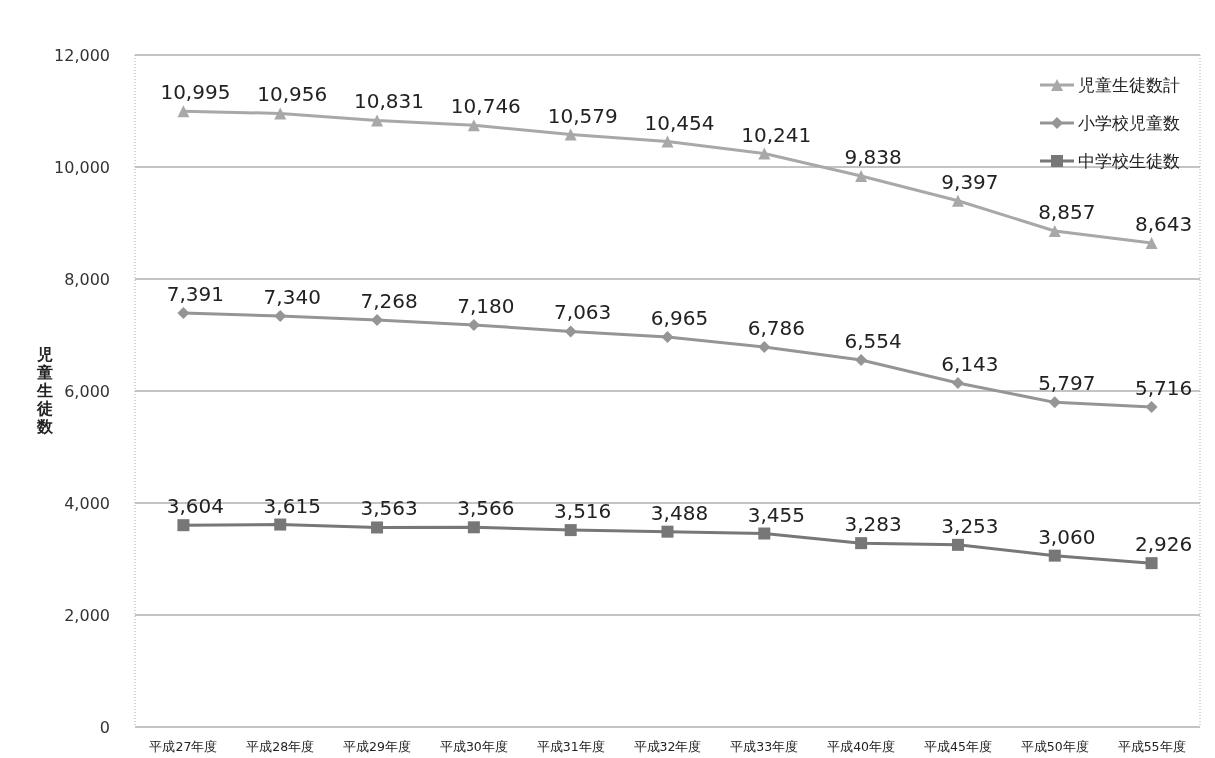 This screenshot has width=1215, height=758. Describe the element at coordinates (970, 181) in the screenshot. I see `data-label: 9,397` at that location.